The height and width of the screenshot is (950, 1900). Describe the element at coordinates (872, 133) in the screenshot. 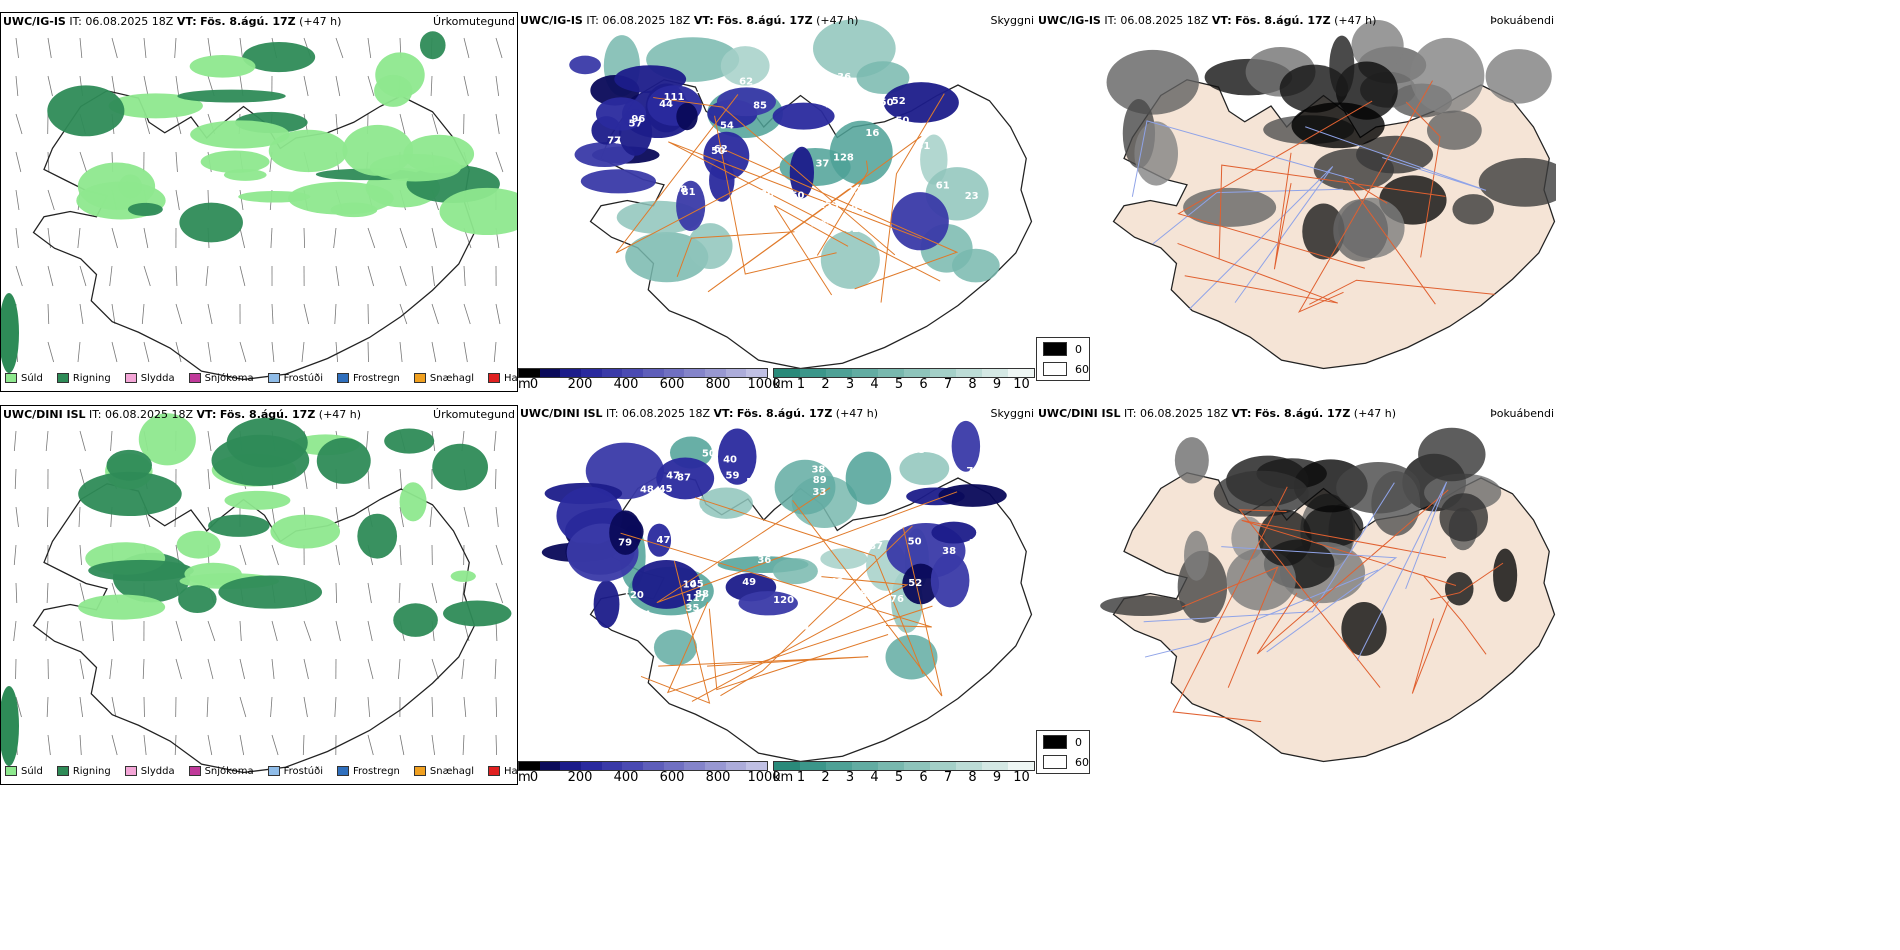

I see `cloud-base-label: 16` at that location.